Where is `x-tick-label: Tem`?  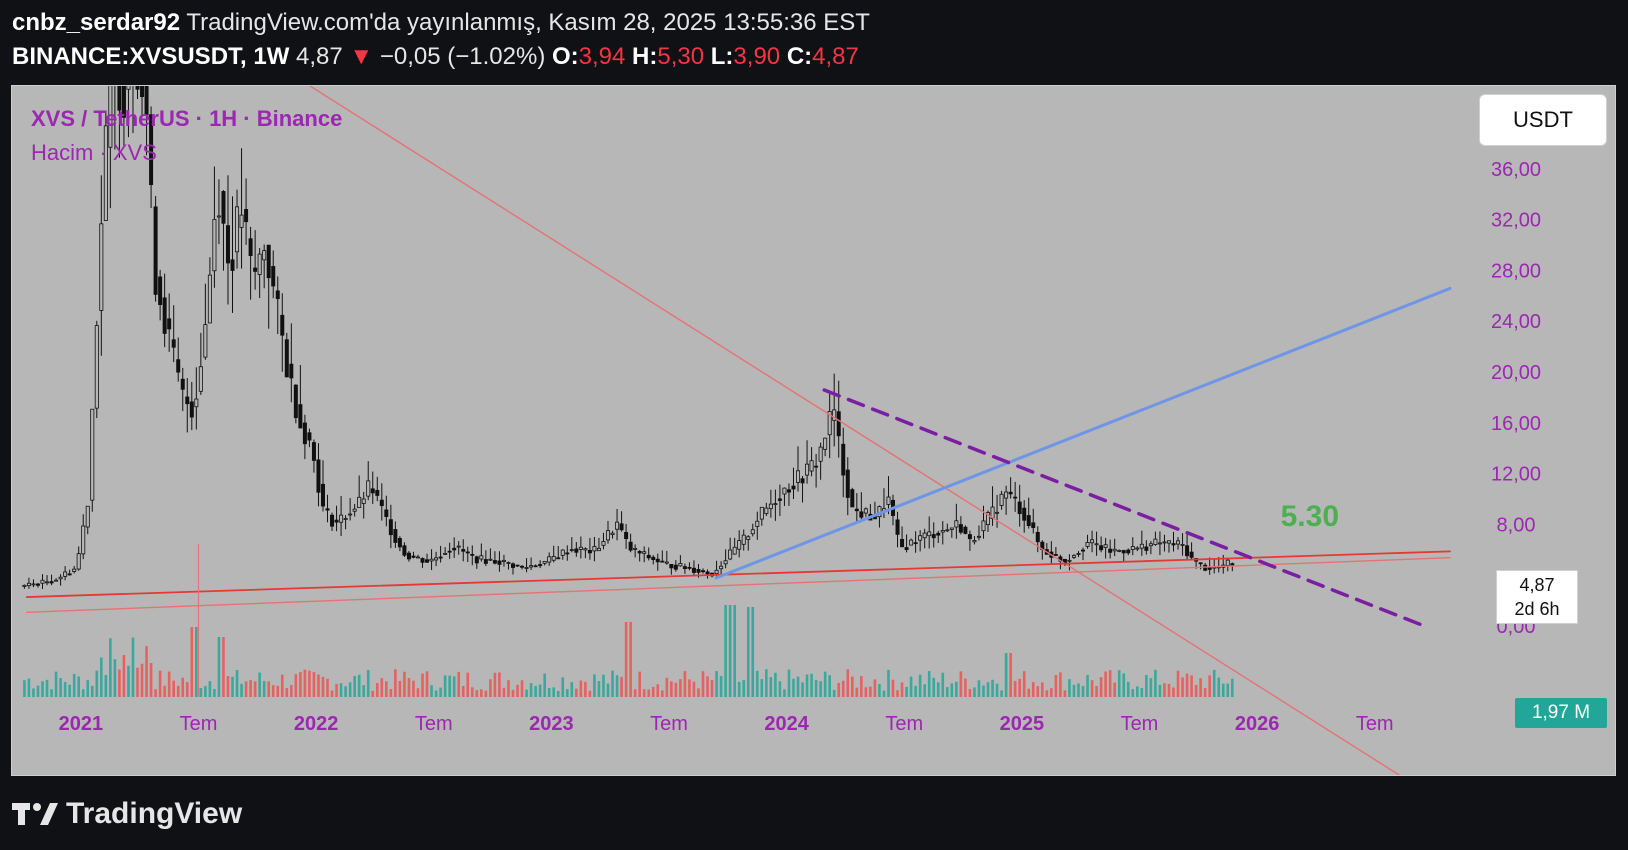 x-tick-label: Tem is located at coordinates (904, 724).